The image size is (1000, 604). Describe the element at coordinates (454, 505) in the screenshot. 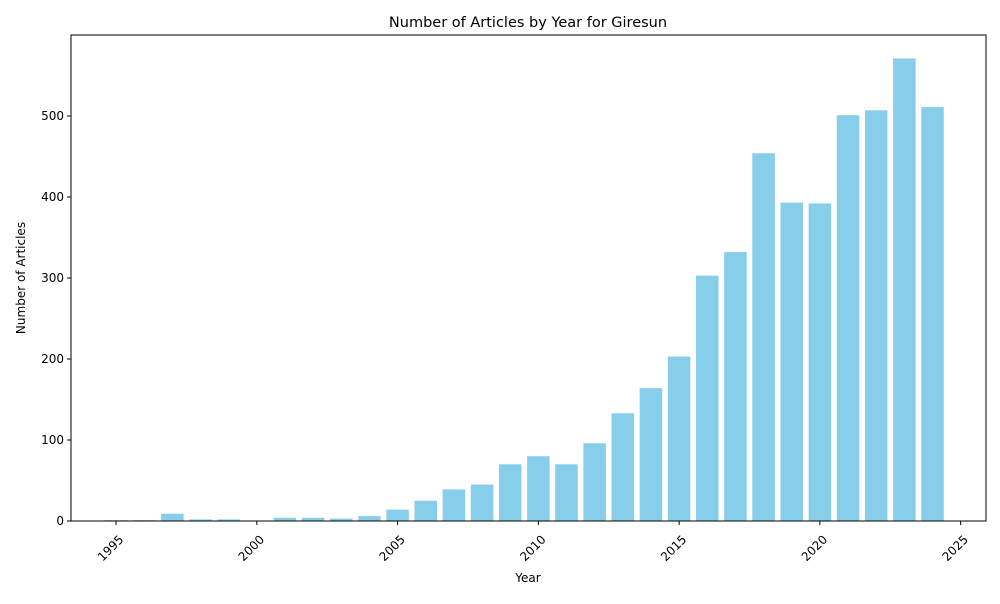

I see `bar-2007` at that location.